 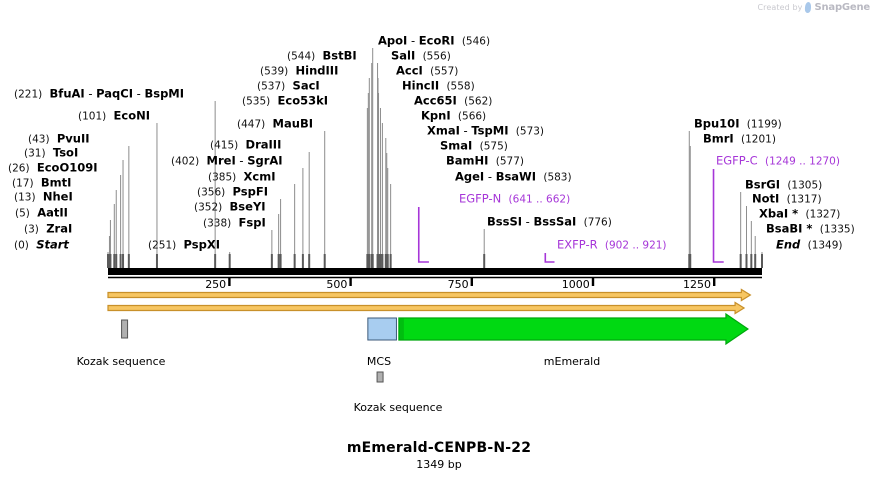 What do you see at coordinates (597, 222) in the screenshot?
I see `site-position: (776)` at bounding box center [597, 222].